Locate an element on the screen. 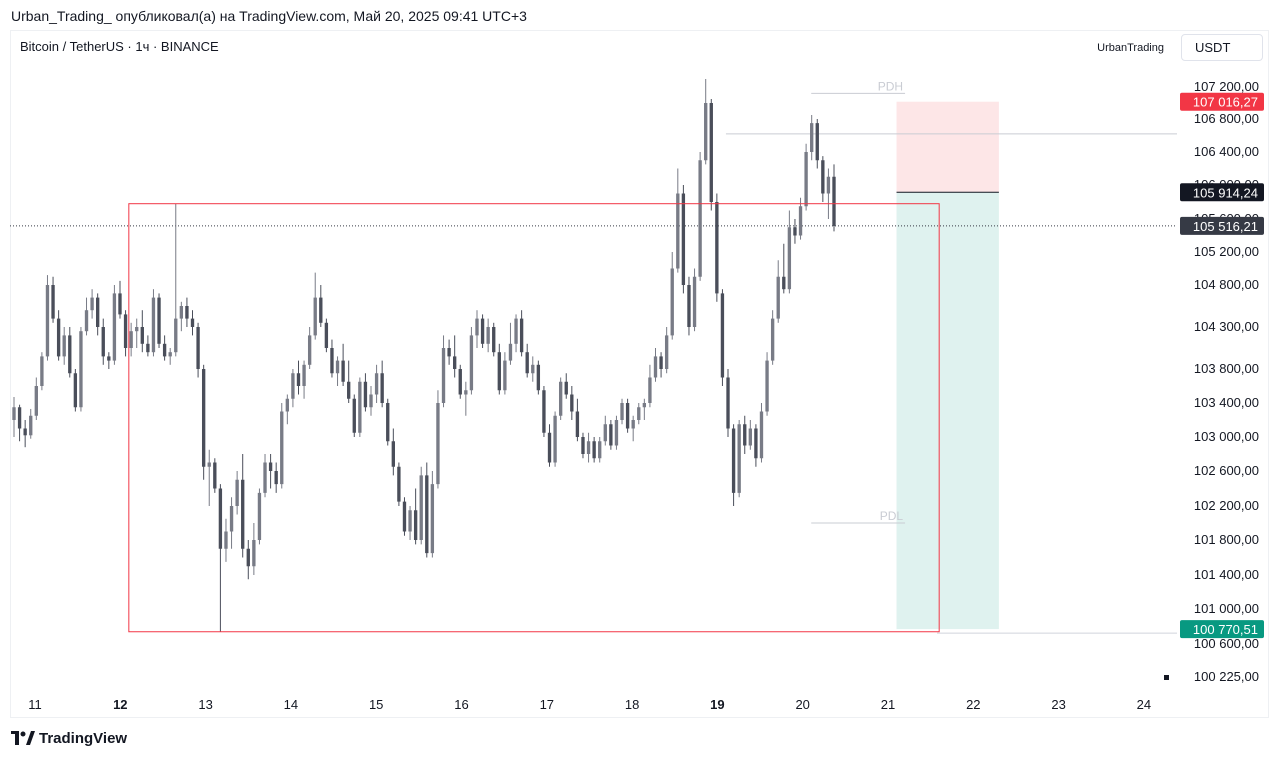 The width and height of the screenshot is (1280, 757). entry-price-label: 105 914,24 is located at coordinates (1225, 192).